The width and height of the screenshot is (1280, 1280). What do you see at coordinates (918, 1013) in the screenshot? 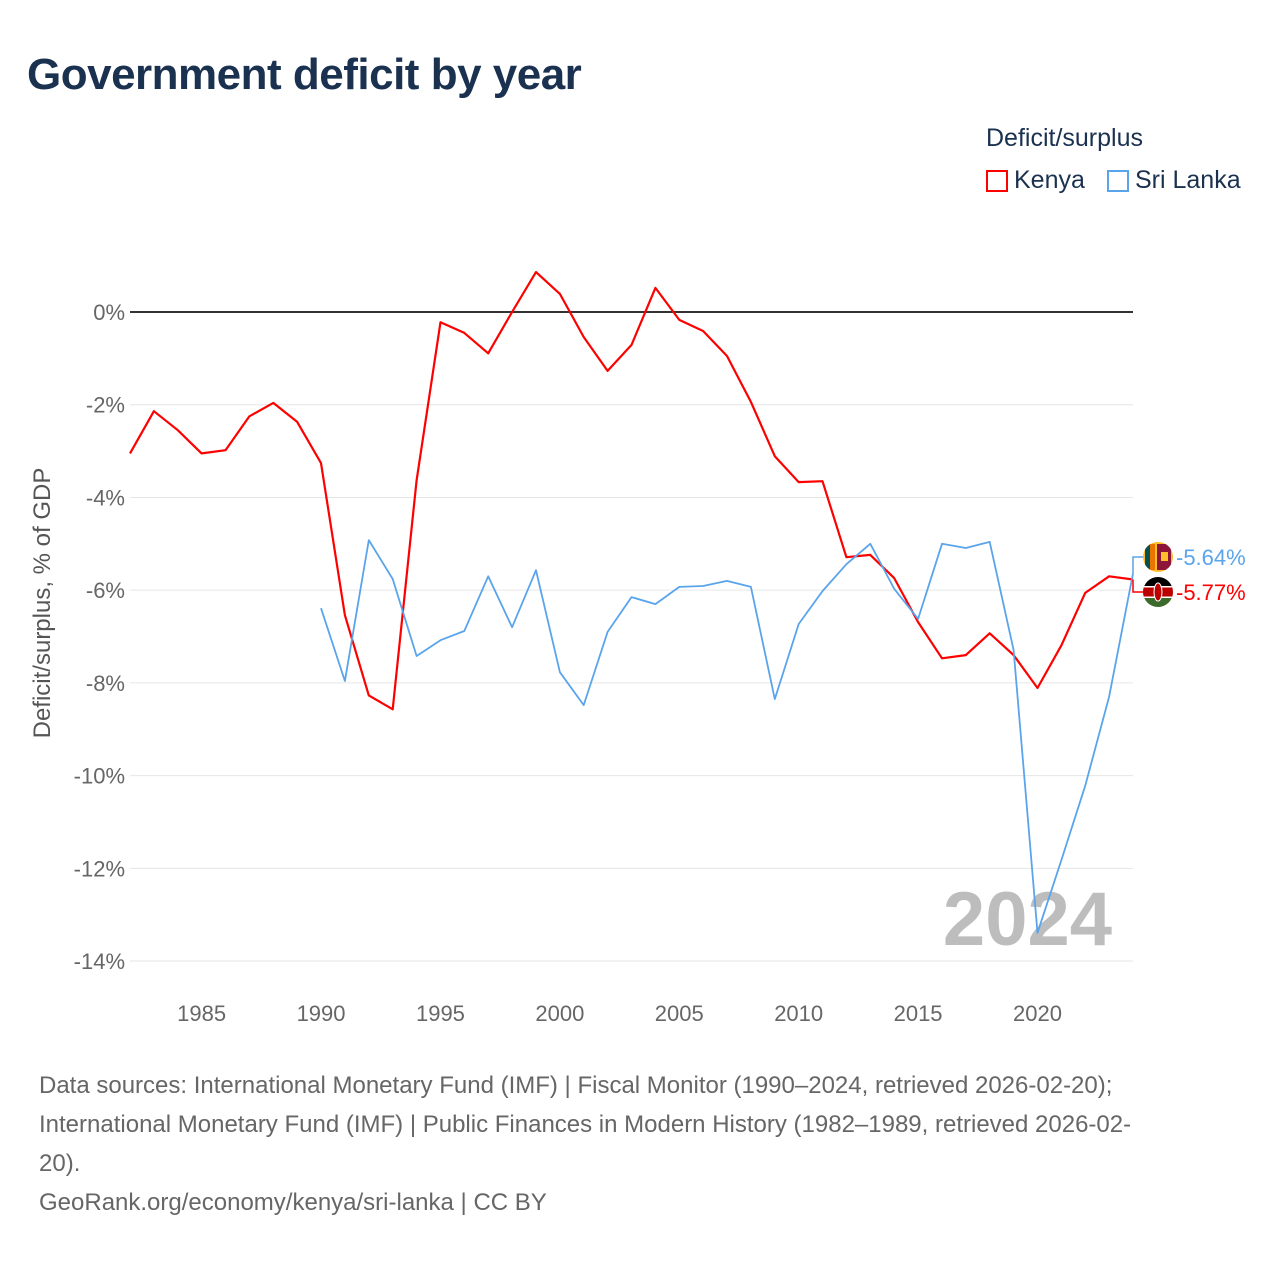
I see `x-tick-label: 2015` at bounding box center [918, 1013].